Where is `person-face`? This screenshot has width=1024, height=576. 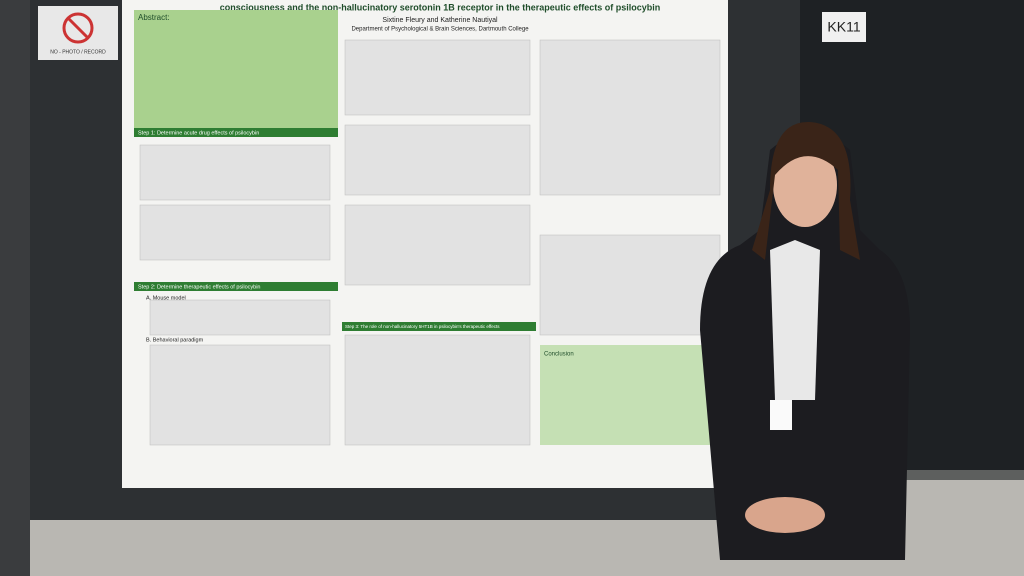 person-face is located at coordinates (805, 185).